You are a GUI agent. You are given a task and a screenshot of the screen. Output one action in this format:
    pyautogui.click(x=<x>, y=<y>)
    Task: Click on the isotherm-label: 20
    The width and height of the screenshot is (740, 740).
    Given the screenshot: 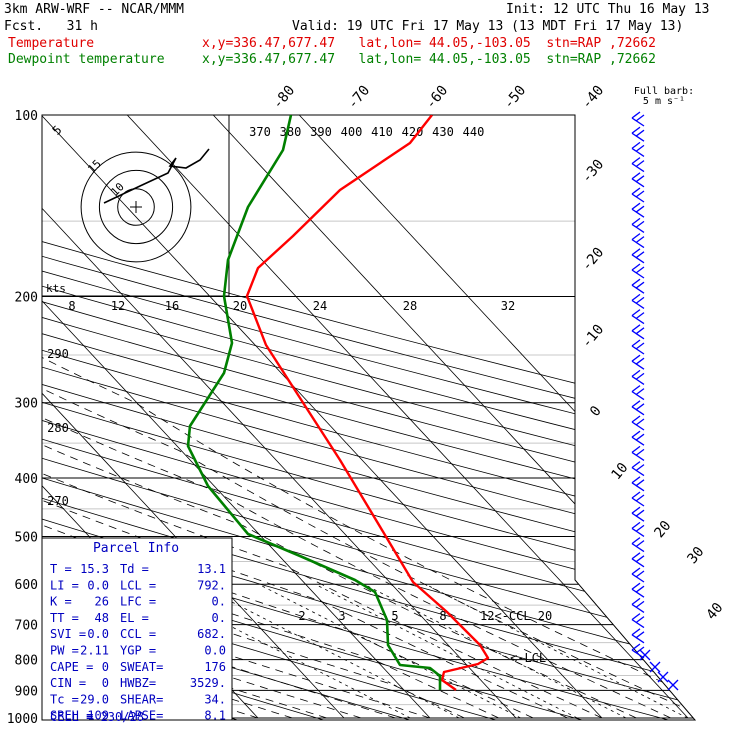 What is the action you would take?
    pyautogui.click(x=662, y=529)
    